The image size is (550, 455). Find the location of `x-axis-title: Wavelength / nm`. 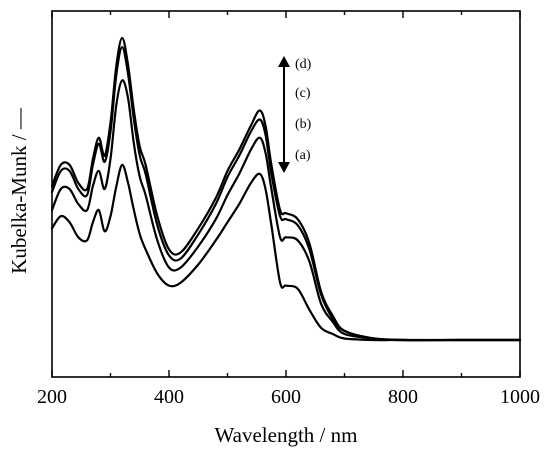

x-axis-title: Wavelength / nm is located at coordinates (286, 435).